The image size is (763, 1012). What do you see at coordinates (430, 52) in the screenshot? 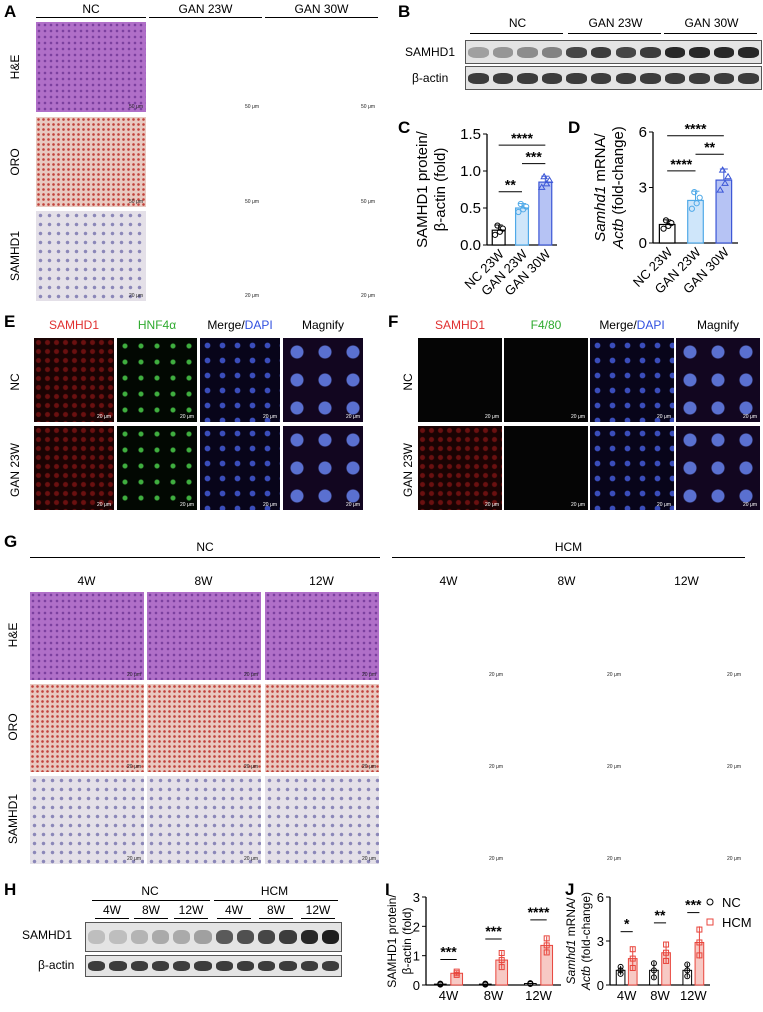
I see `band-label-samhd1: SAMHD1` at bounding box center [430, 52].